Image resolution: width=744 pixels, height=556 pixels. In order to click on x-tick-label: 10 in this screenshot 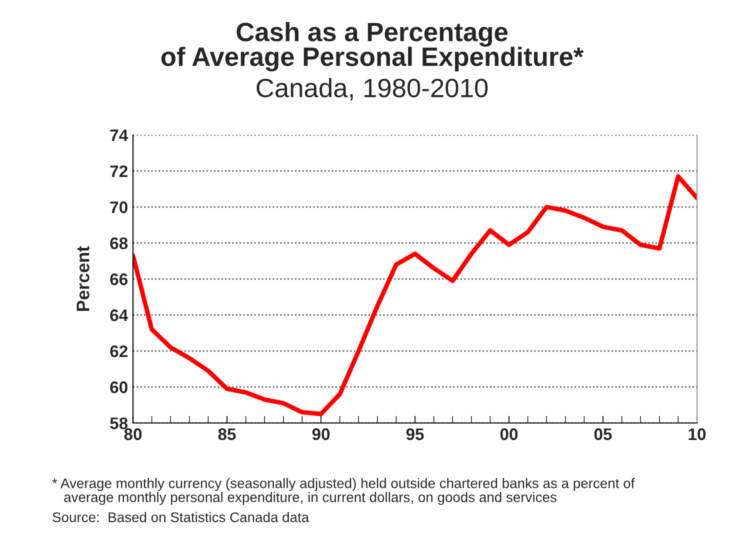, I will do `click(697, 434)`.